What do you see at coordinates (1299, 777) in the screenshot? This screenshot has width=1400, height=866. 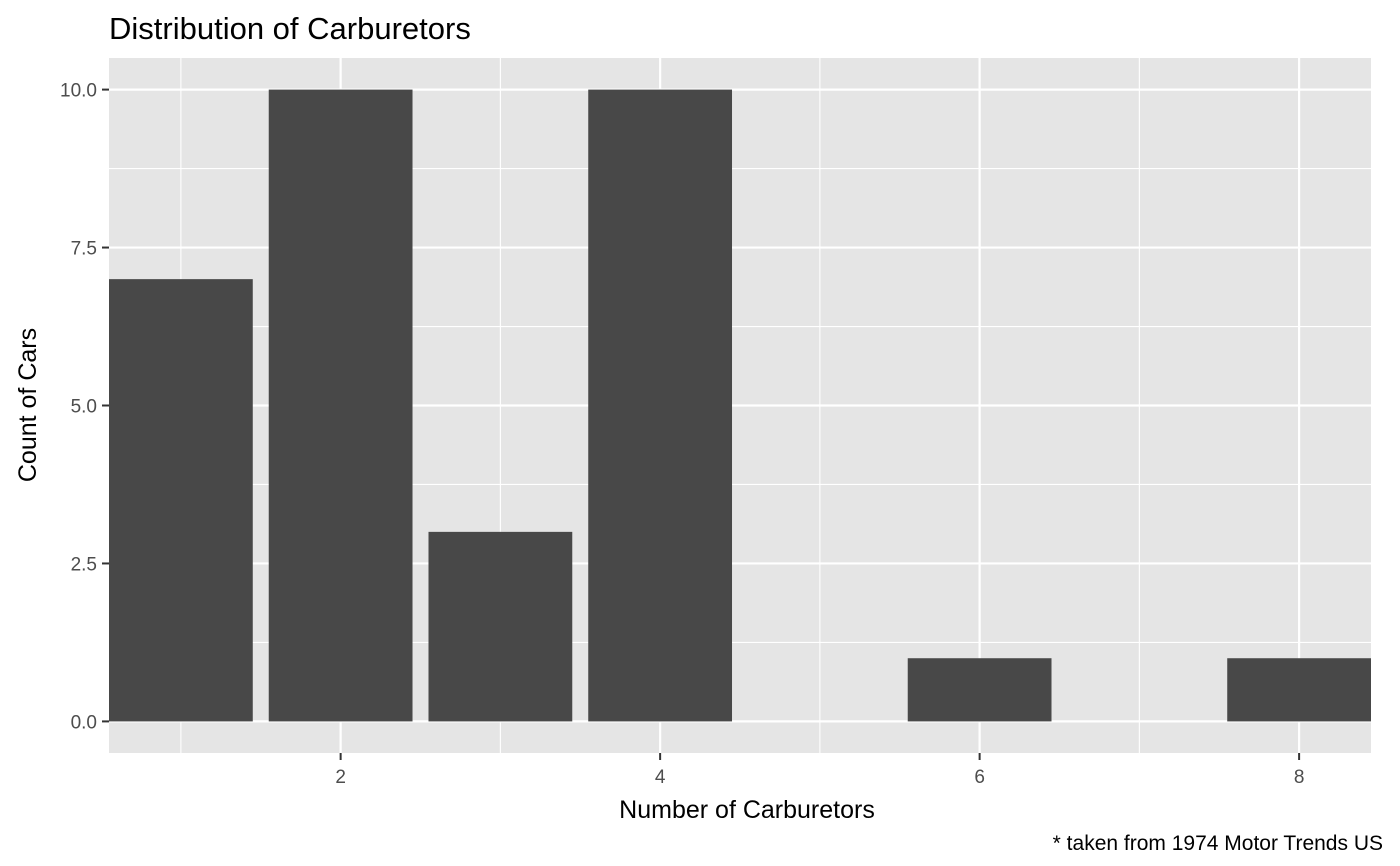 I see `x-tick-label: 8` at bounding box center [1299, 777].